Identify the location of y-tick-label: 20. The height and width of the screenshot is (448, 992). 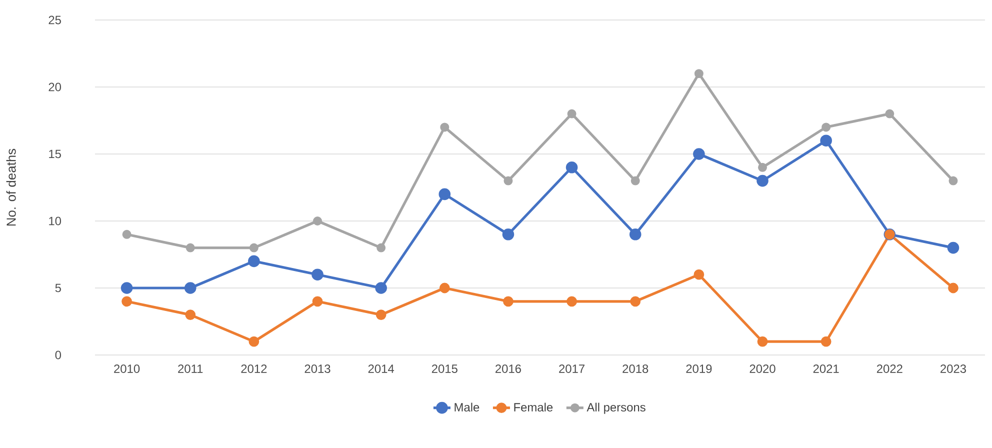
(55, 87).